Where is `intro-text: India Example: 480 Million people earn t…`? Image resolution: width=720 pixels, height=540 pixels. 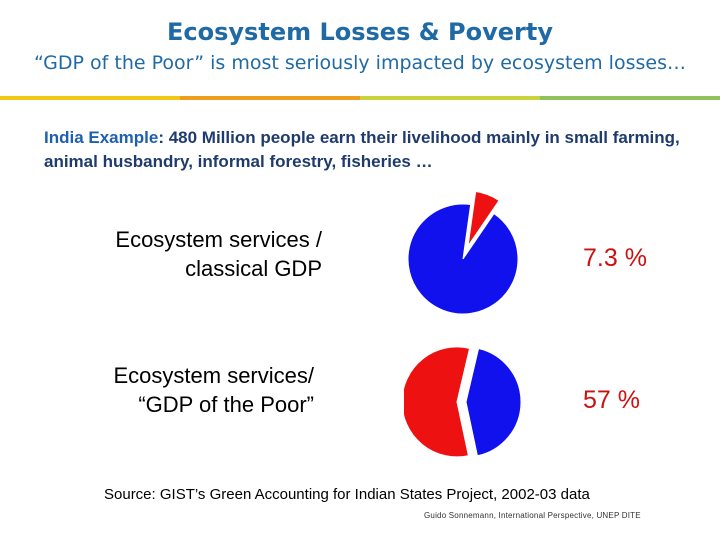 intro-text: India Example: 480 Million people earn t… is located at coordinates (369, 150).